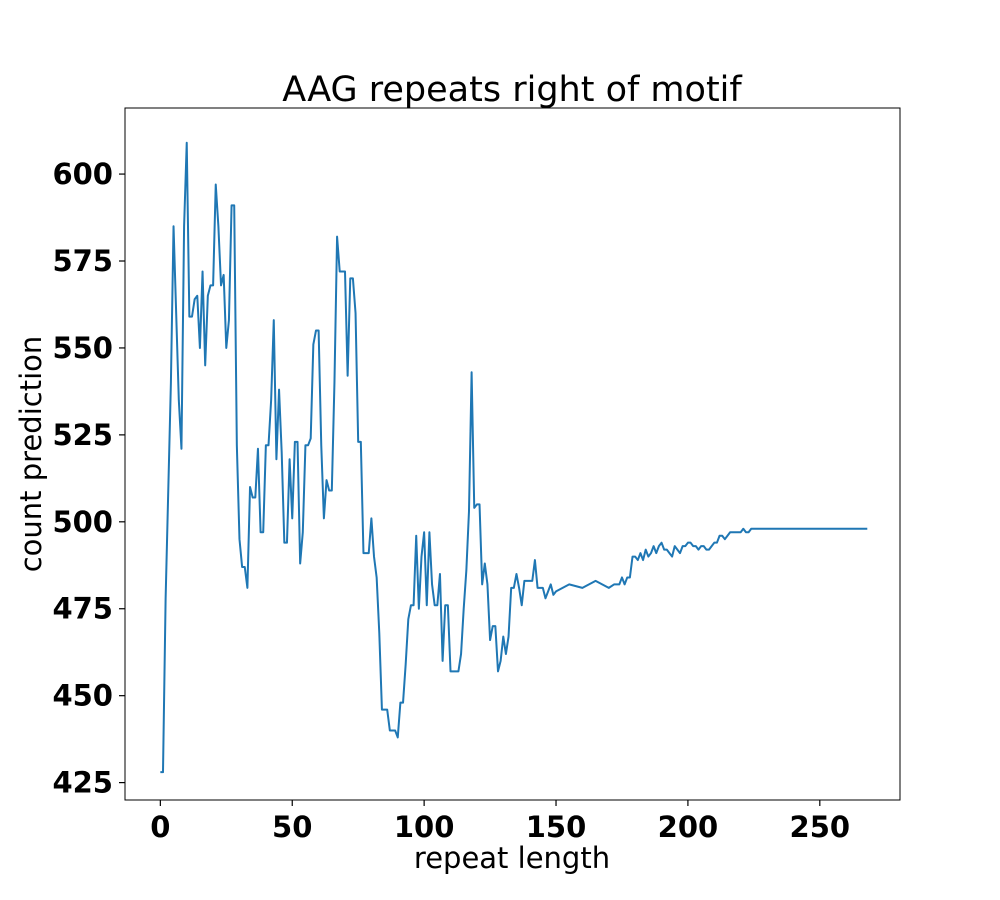  I want to click on x-tick-label: 200, so click(688, 827).